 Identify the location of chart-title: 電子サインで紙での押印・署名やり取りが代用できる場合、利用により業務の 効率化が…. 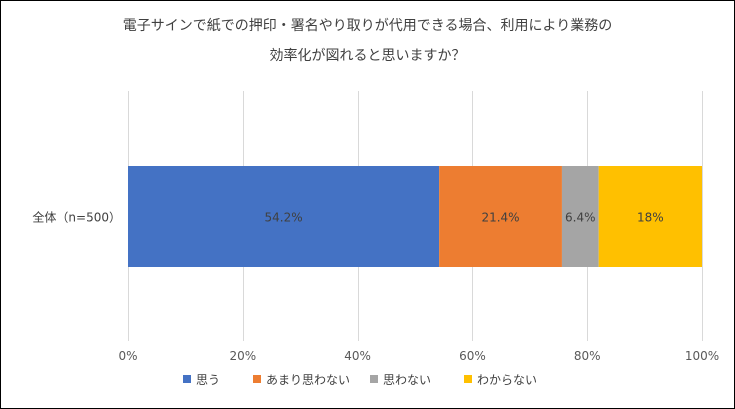
(367, 41).